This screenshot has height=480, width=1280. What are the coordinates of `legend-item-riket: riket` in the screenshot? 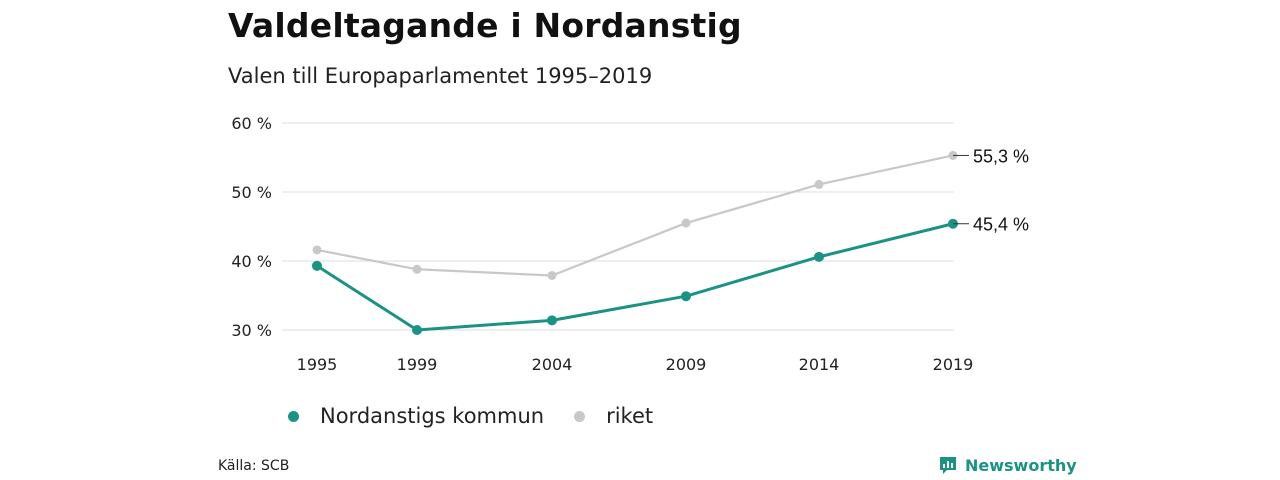 It's located at (613, 416).